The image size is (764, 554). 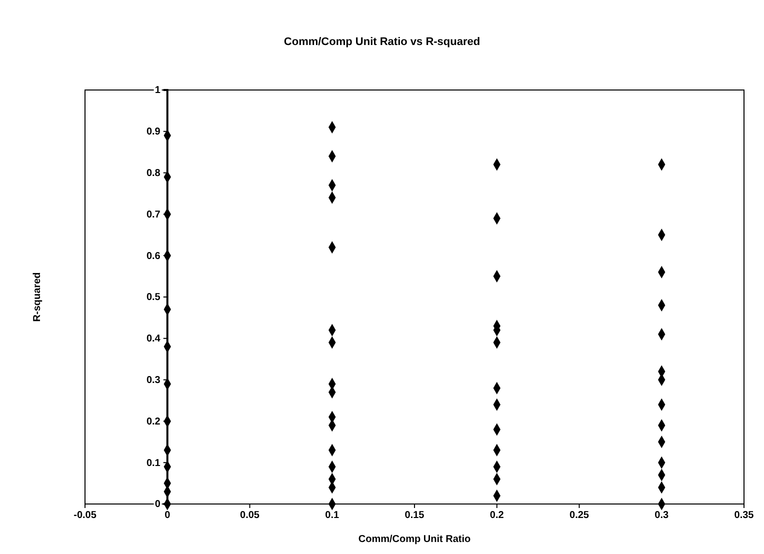 What do you see at coordinates (153, 380) in the screenshot?
I see `y-tick-label: 0.3` at bounding box center [153, 380].